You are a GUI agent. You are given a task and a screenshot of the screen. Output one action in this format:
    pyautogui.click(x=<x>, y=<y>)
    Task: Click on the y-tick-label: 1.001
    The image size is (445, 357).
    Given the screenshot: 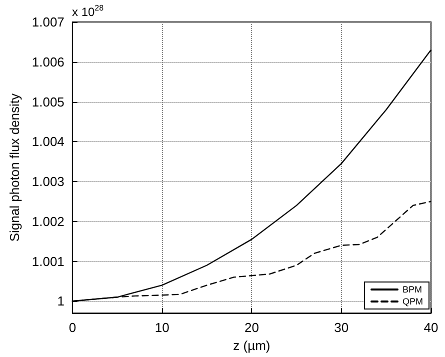 What is the action you would take?
    pyautogui.click(x=48, y=261)
    